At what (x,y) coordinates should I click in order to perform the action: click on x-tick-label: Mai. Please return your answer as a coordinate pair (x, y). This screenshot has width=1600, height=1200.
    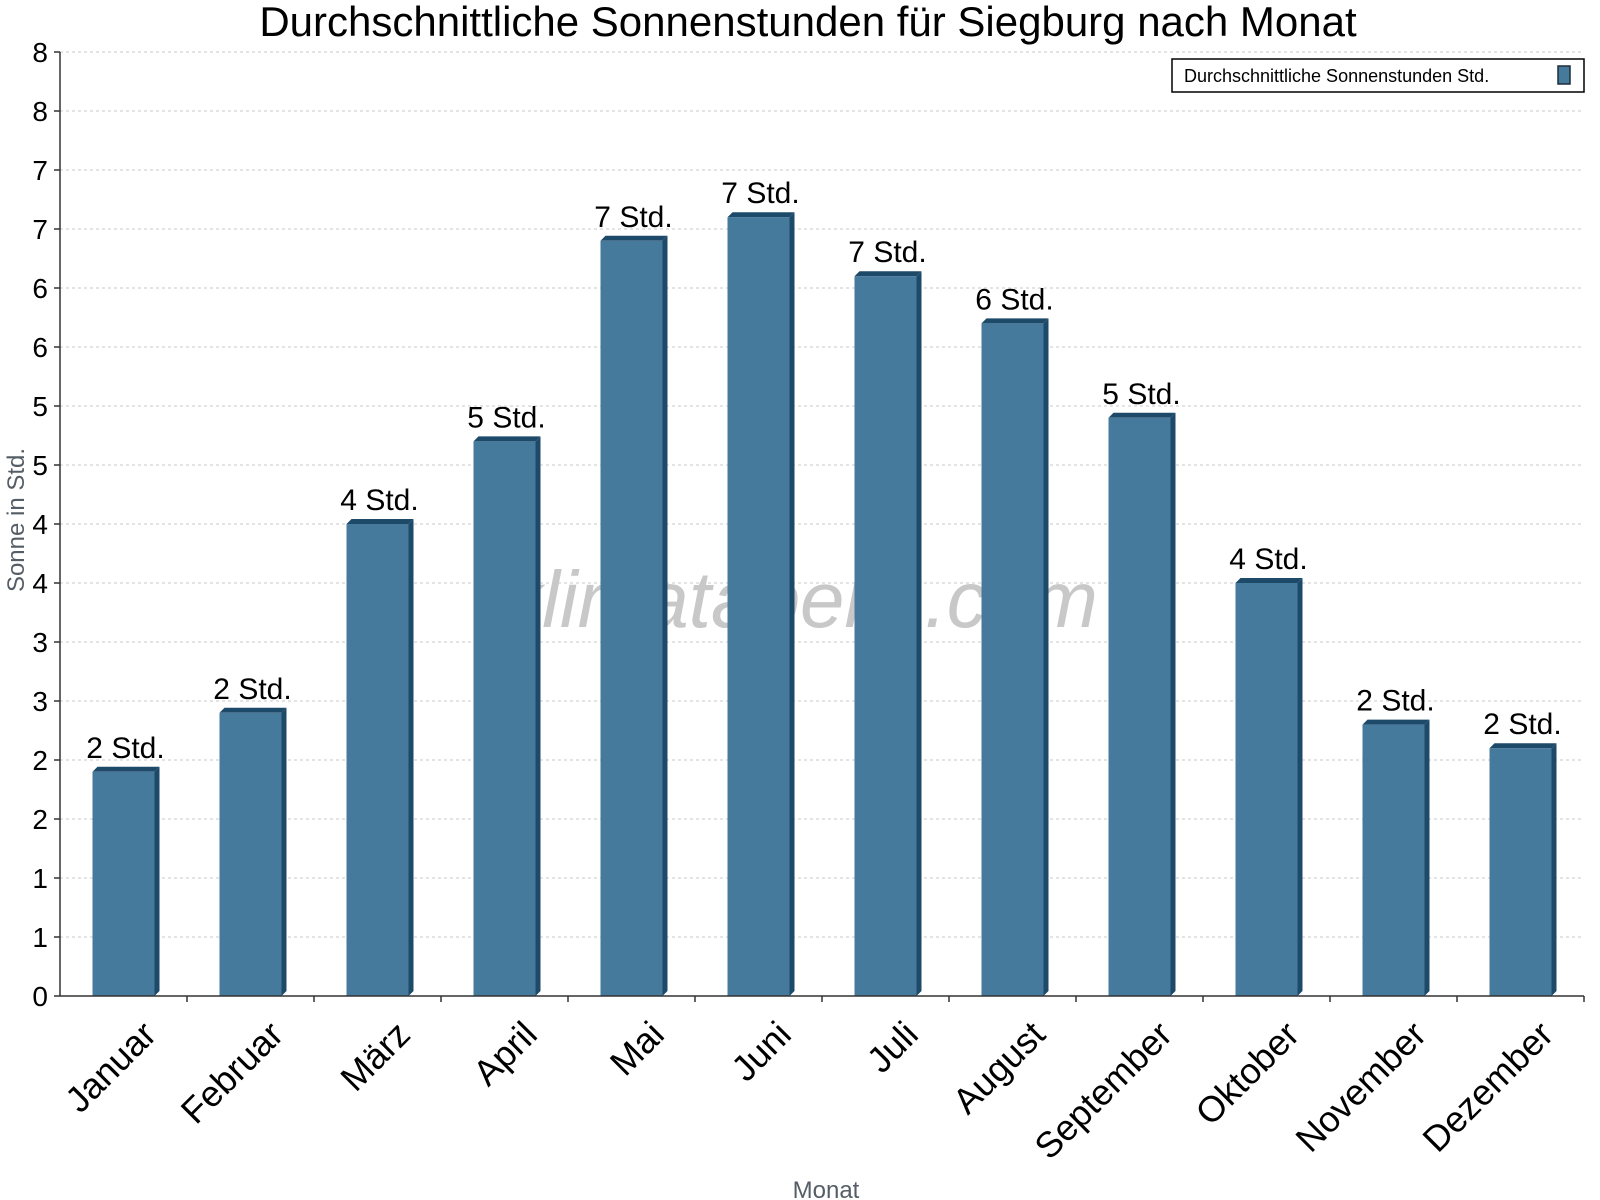
    Looking at the image, I should click on (637, 1048).